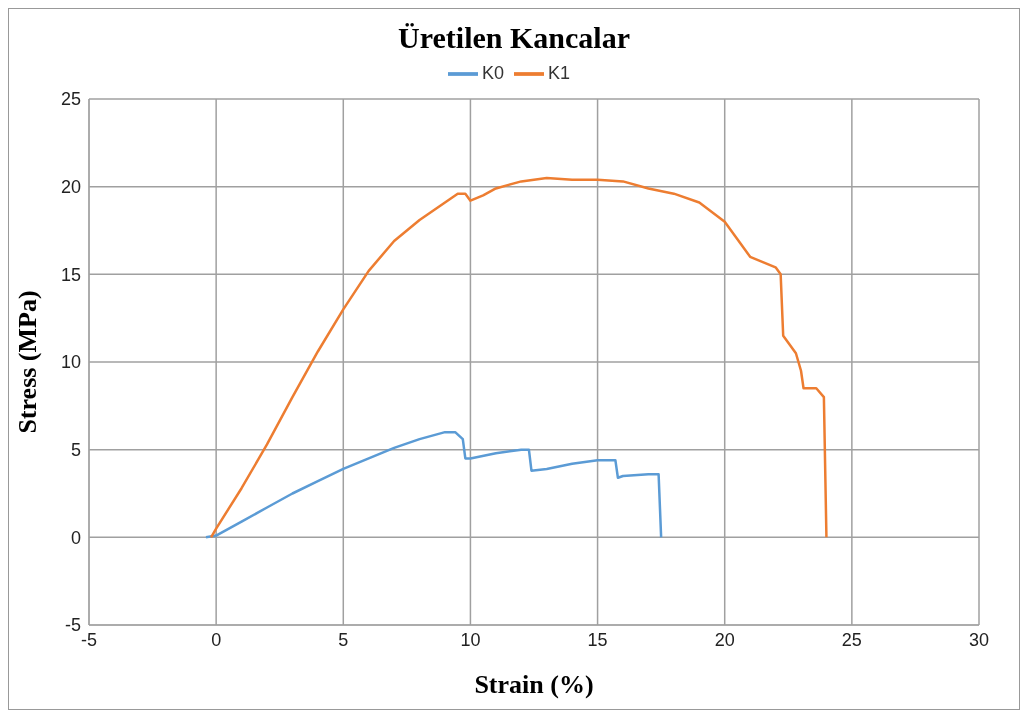  What do you see at coordinates (70, 274) in the screenshot?
I see `y-tick-label: 15` at bounding box center [70, 274].